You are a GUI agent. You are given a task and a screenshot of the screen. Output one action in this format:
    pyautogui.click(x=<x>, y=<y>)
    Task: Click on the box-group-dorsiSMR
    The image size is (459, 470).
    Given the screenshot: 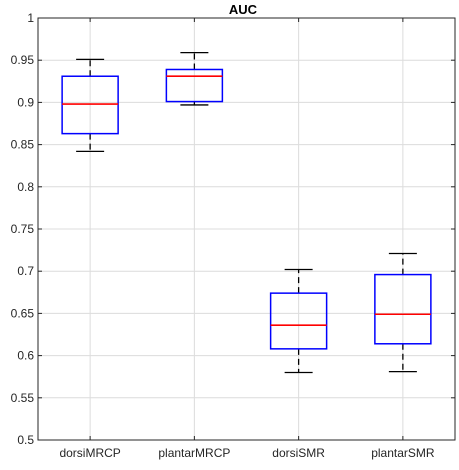 What is the action you would take?
    pyautogui.click(x=298, y=321)
    